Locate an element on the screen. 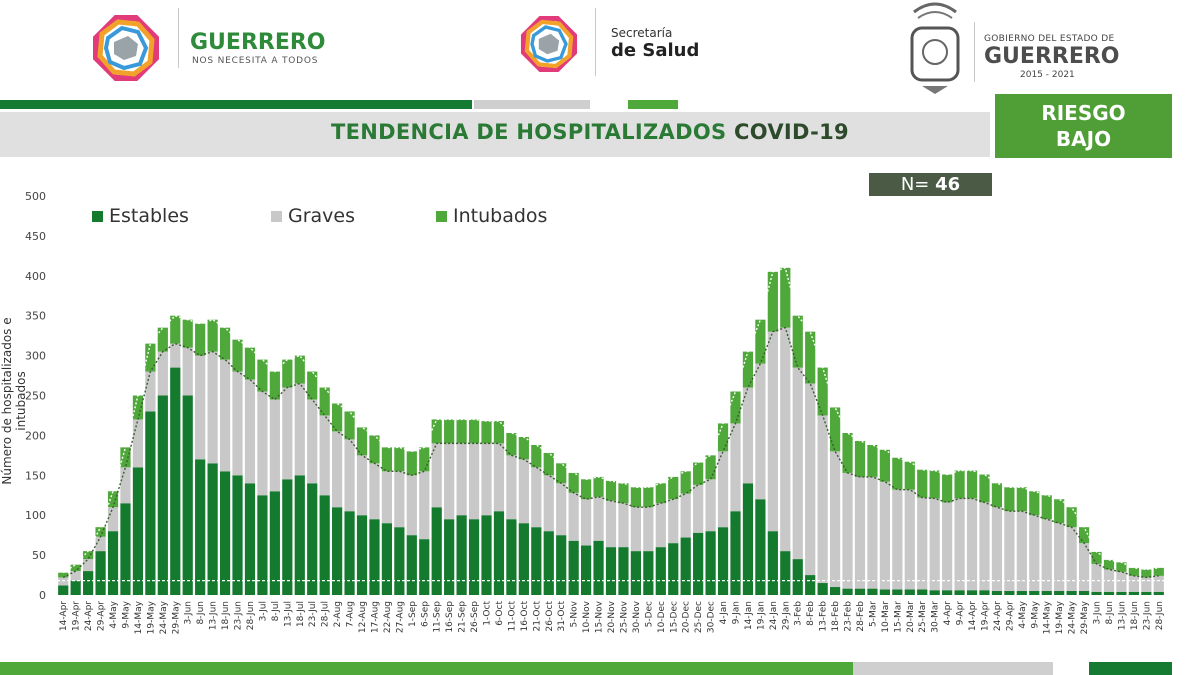  x-tick-label: 20-Nov is located at coordinates (612, 616).